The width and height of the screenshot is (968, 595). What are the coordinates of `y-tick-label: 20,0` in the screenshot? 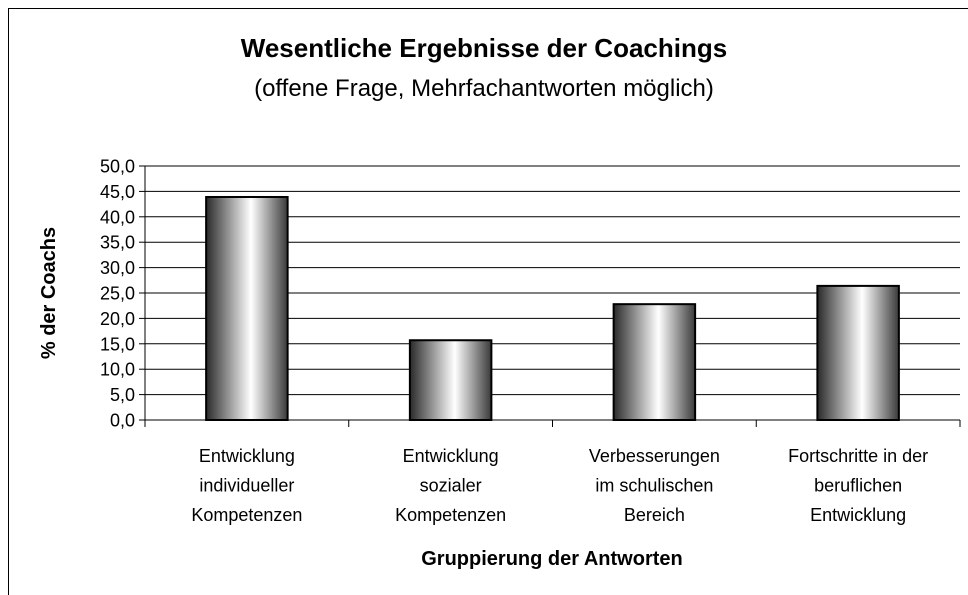 It's located at (117, 319).